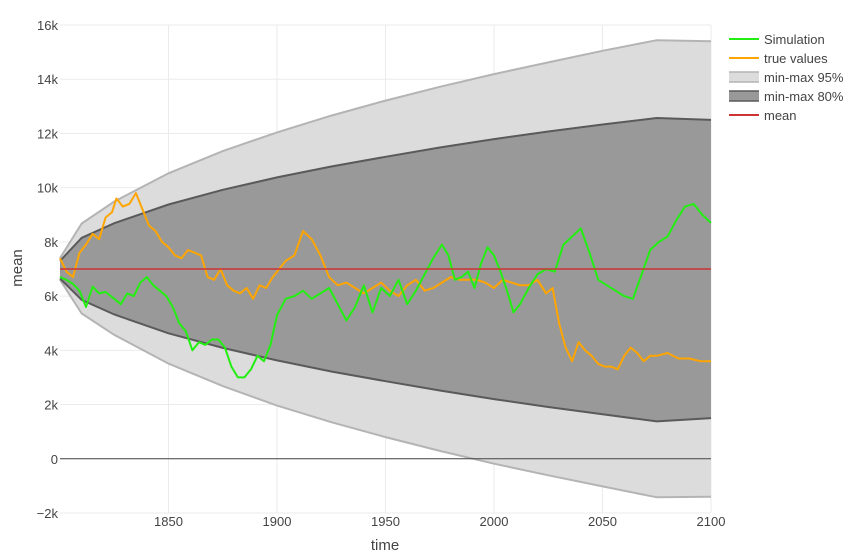  What do you see at coordinates (51, 350) in the screenshot?
I see `y-tick-label: 4k` at bounding box center [51, 350].